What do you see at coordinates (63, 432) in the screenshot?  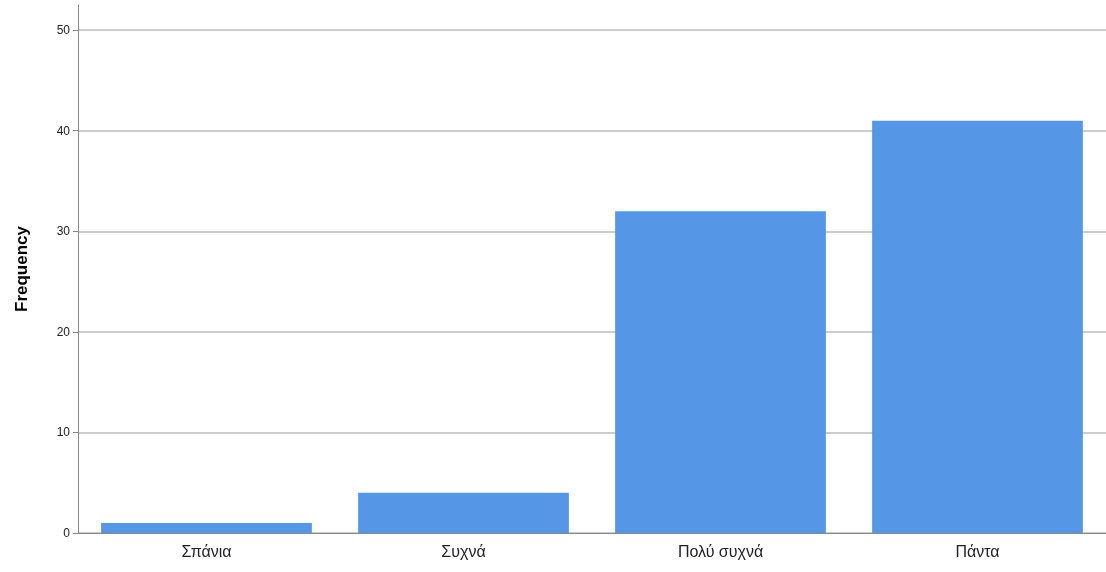 I see `y-tick-label: 10` at bounding box center [63, 432].